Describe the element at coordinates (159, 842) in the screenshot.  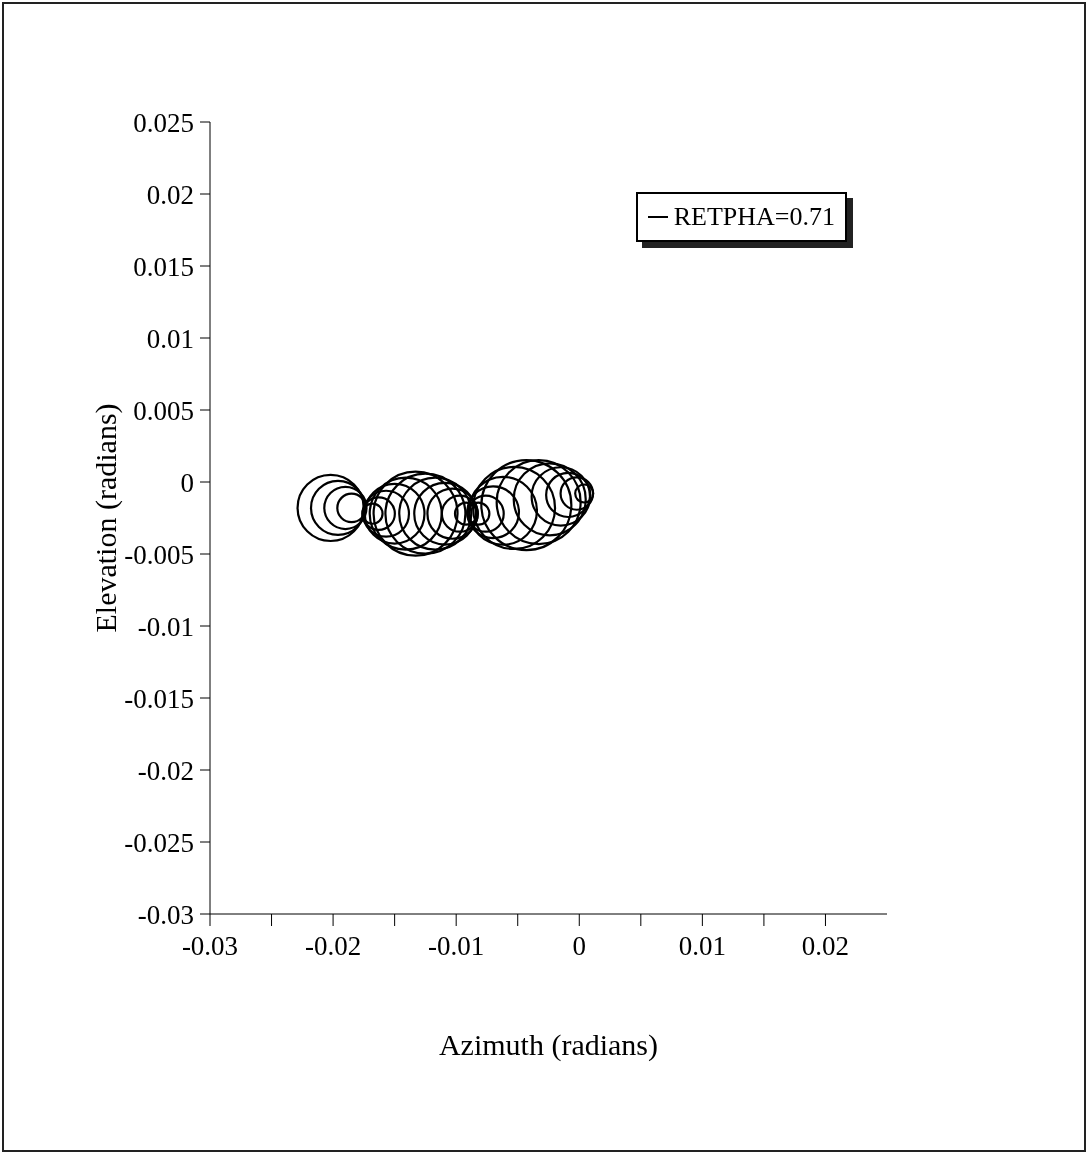
I see `y-tick-label: -0.025` at that location.